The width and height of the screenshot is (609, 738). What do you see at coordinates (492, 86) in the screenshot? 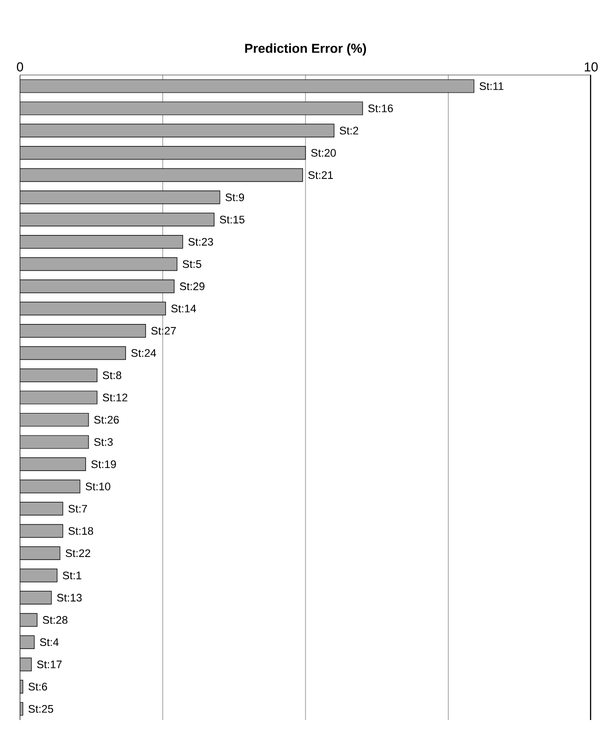
I see `y-tick-label: St:11` at bounding box center [492, 86].